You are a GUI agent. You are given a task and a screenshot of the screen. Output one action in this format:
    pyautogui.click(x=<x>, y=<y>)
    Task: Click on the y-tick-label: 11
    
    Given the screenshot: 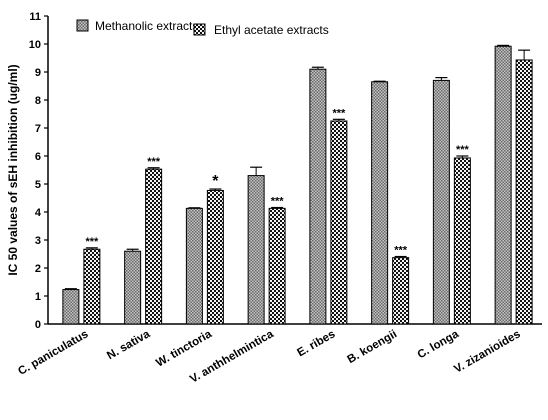 What is the action you would take?
    pyautogui.click(x=35, y=17)
    